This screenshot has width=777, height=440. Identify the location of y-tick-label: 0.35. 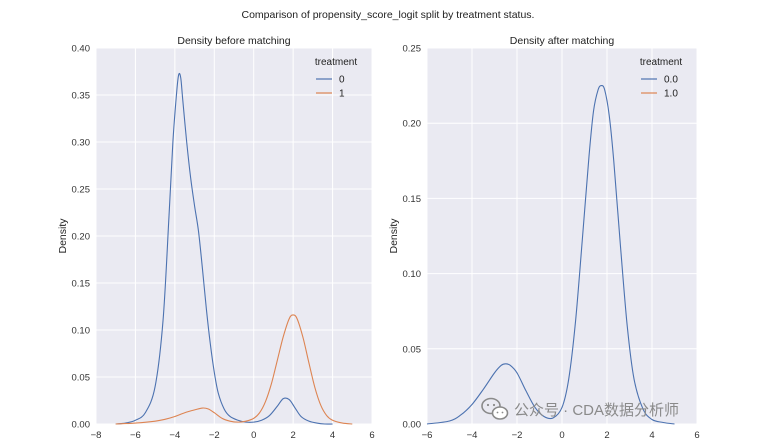
(81, 96).